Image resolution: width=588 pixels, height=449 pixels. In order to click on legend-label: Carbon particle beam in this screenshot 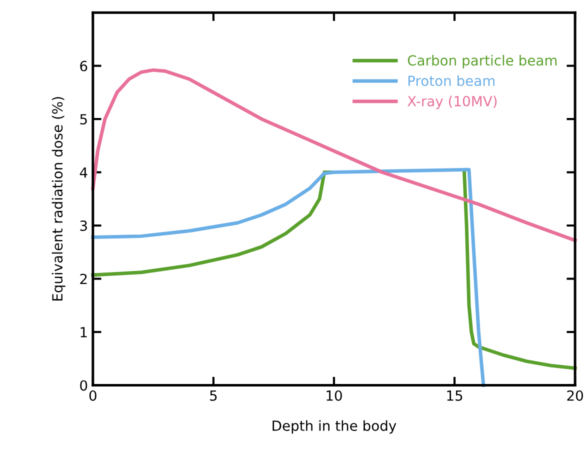, I will do `click(482, 61)`.